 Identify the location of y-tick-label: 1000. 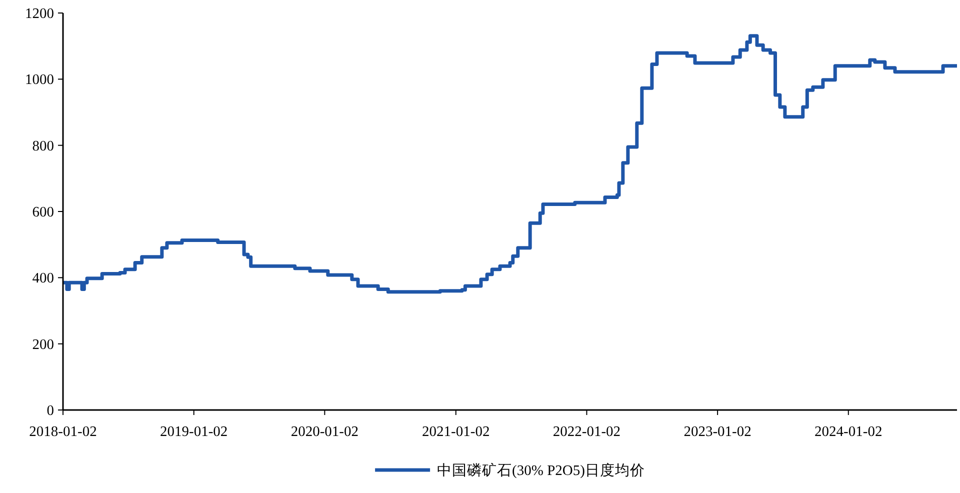
(39, 80).